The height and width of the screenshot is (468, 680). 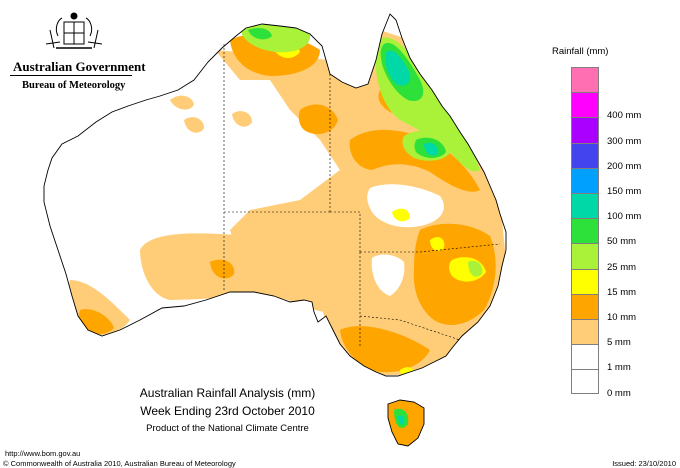 I want to click on legend-label: 25 mm, so click(x=622, y=267).